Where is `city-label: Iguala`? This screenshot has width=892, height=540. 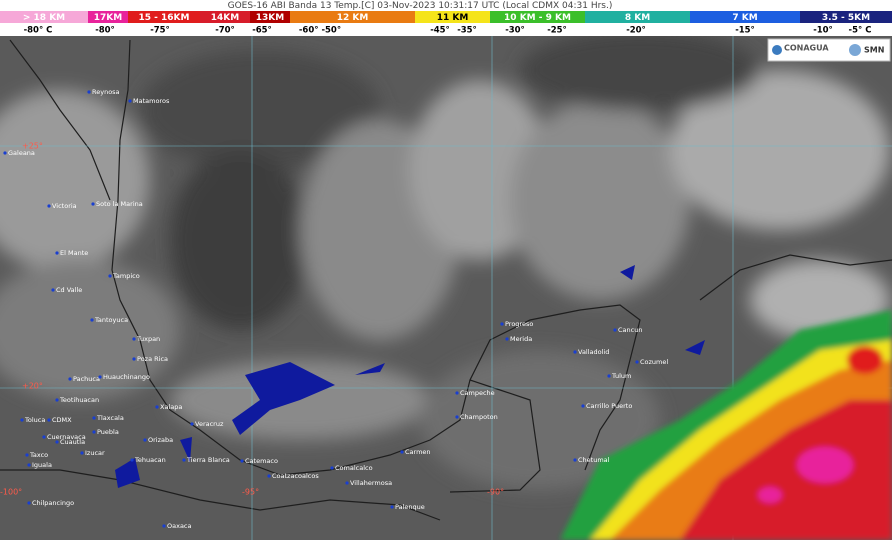 city-label: Iguala is located at coordinates (42, 465).